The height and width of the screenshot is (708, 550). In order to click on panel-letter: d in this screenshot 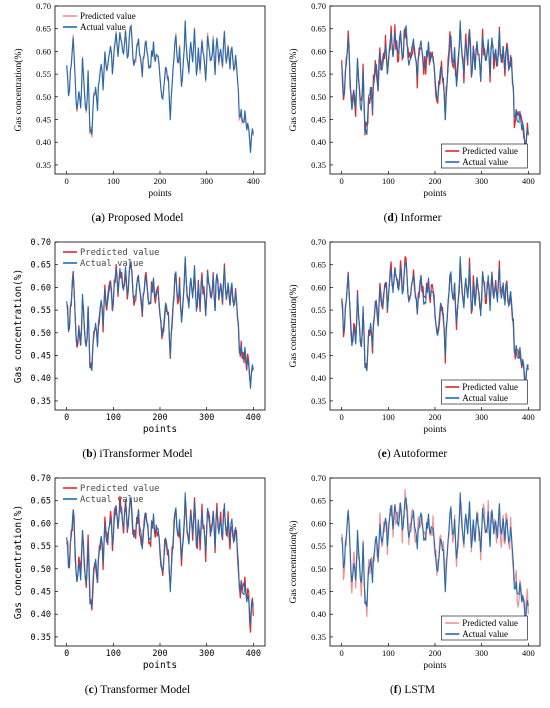, I will do `click(390, 218)`.